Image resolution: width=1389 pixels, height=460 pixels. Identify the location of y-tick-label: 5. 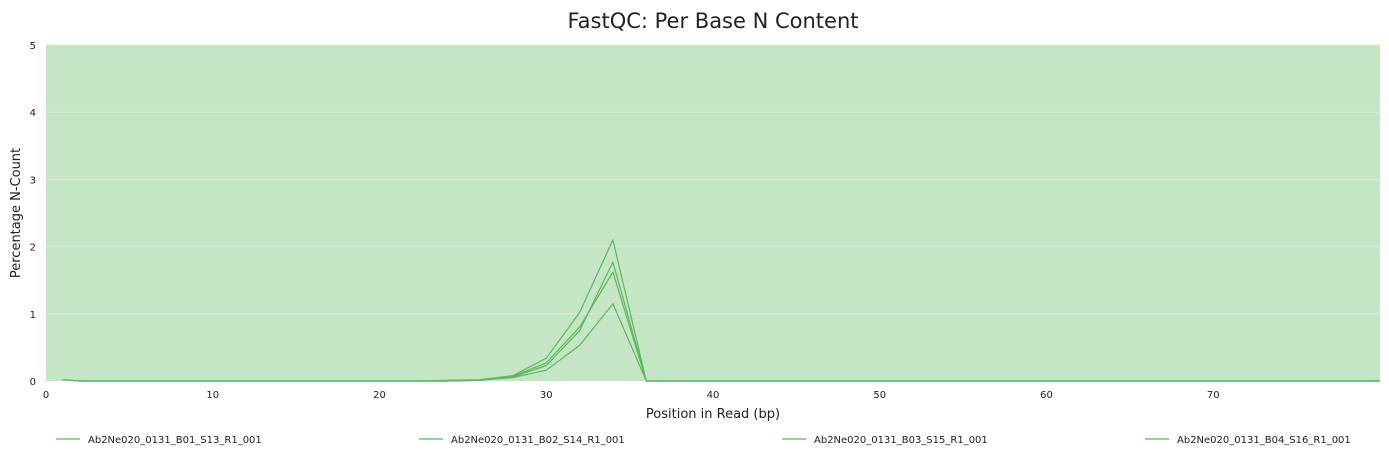
(33, 46).